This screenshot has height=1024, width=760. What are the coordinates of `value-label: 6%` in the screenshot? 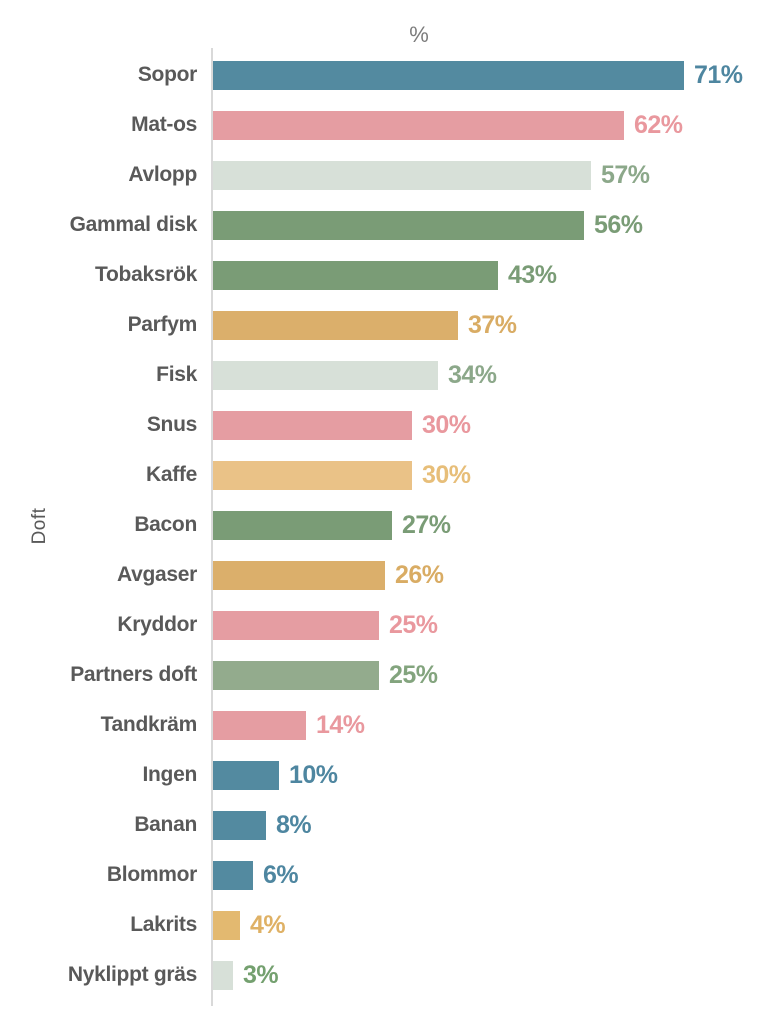 It's located at (281, 874).